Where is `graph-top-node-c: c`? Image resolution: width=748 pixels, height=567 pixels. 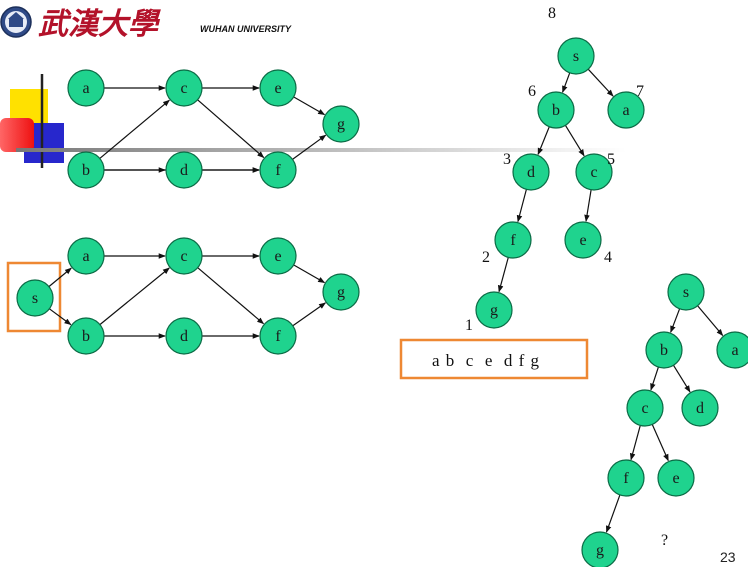 graph-top-node-c: c is located at coordinates (184, 88).